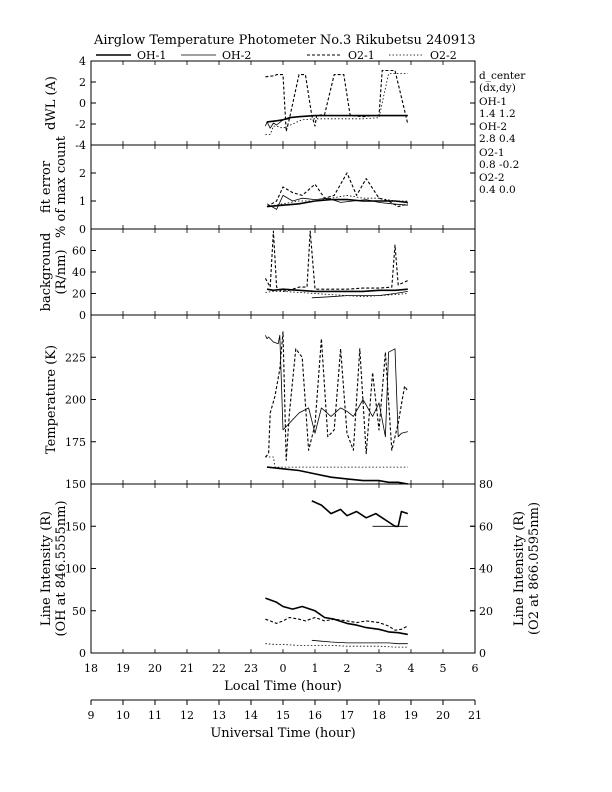  What do you see at coordinates (443, 55) in the screenshot?
I see `legend-label: O2-2` at bounding box center [443, 55].